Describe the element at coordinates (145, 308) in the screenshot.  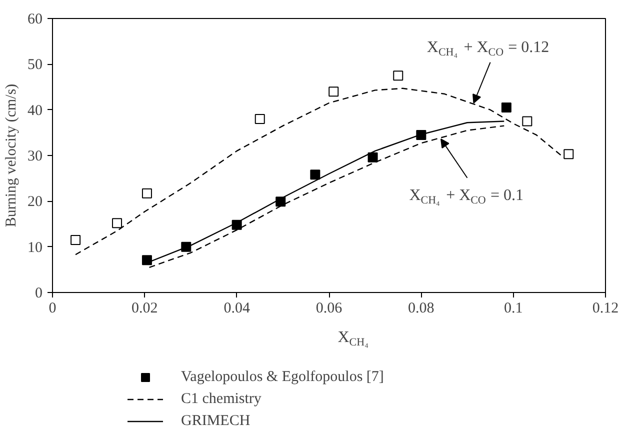
I see `x-tick-label: 0.02` at that location.